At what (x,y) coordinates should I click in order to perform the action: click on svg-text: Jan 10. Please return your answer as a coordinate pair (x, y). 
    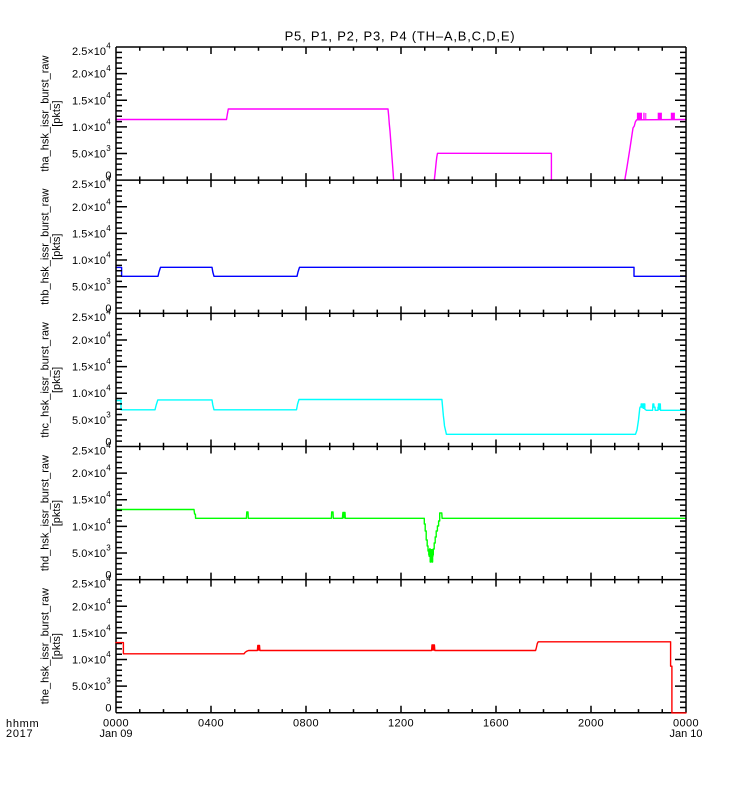
    Looking at the image, I should click on (685, 734).